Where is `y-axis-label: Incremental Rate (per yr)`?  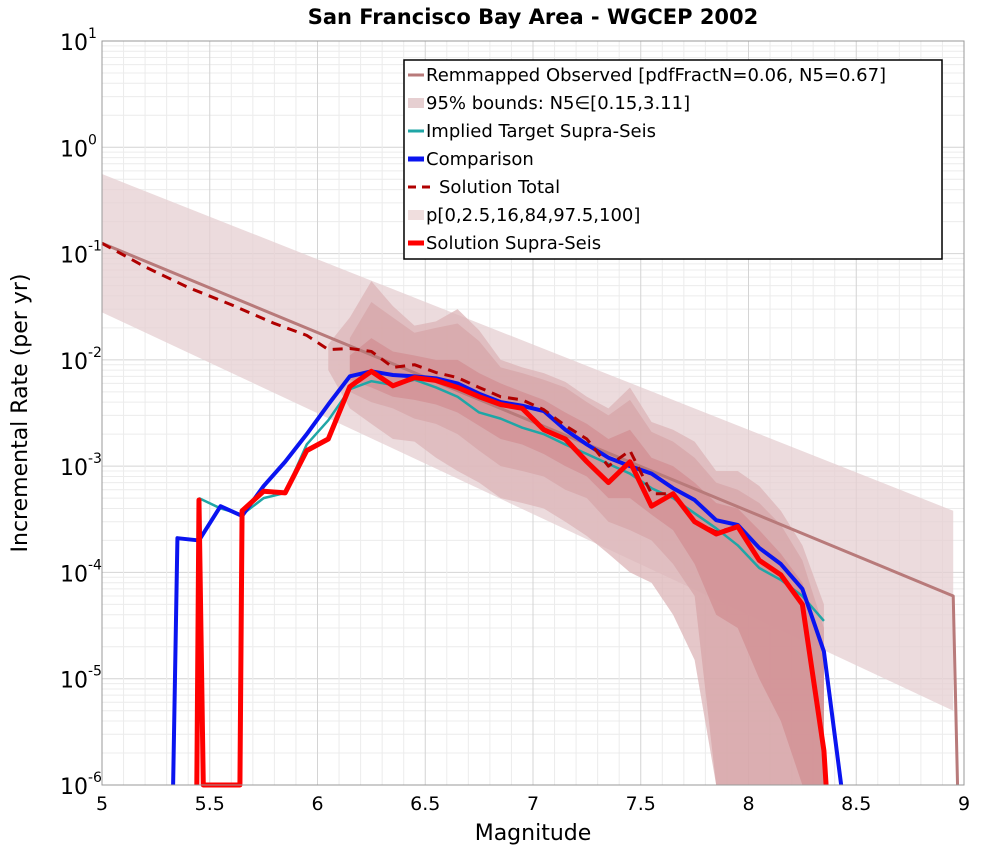 y-axis-label: Incremental Rate (per yr) is located at coordinates (20, 413).